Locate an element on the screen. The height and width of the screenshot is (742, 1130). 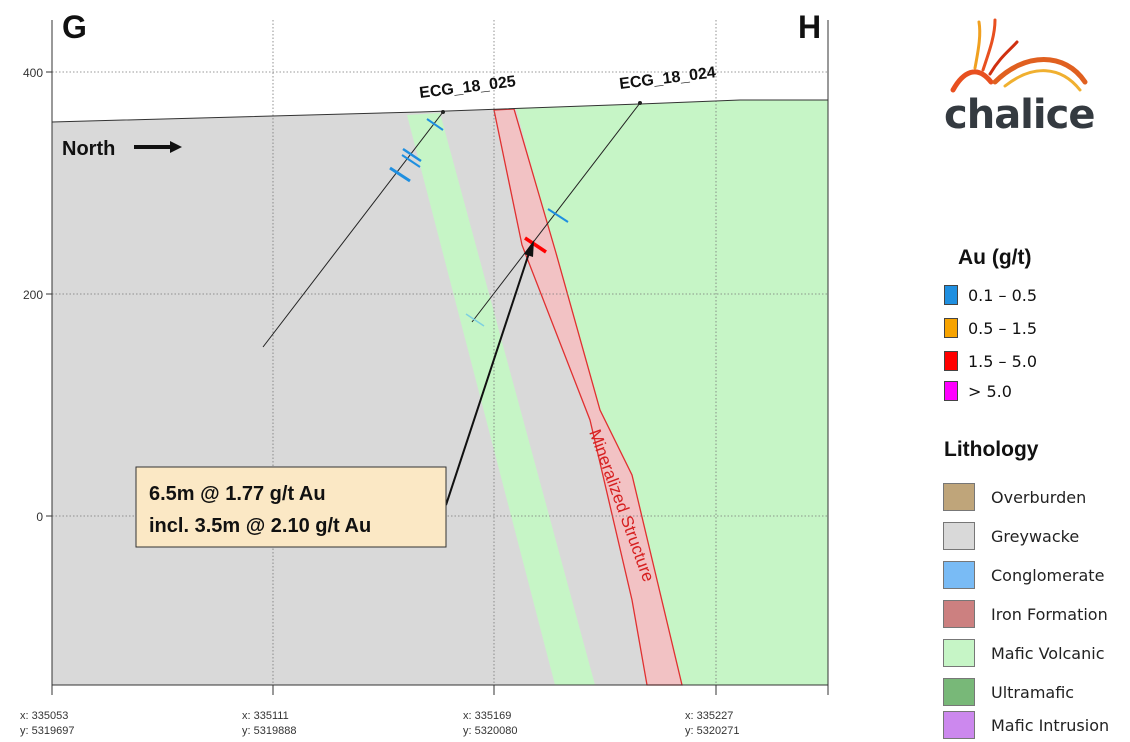
lithology-legend-label: Overburden is located at coordinates (1039, 497).